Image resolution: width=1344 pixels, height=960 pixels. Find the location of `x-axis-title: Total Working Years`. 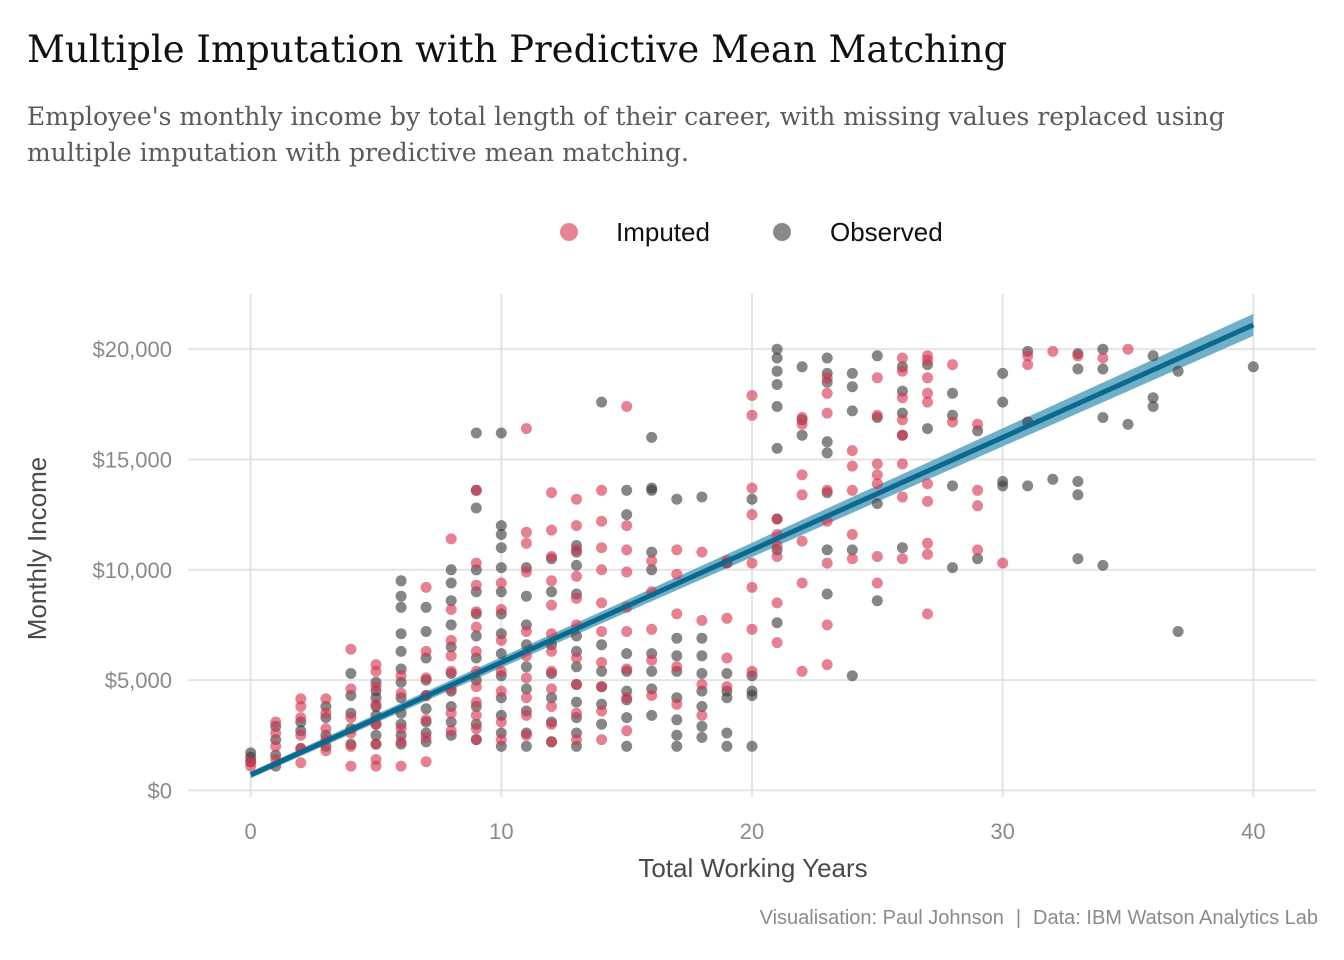

x-axis-title: Total Working Years is located at coordinates (752, 868).